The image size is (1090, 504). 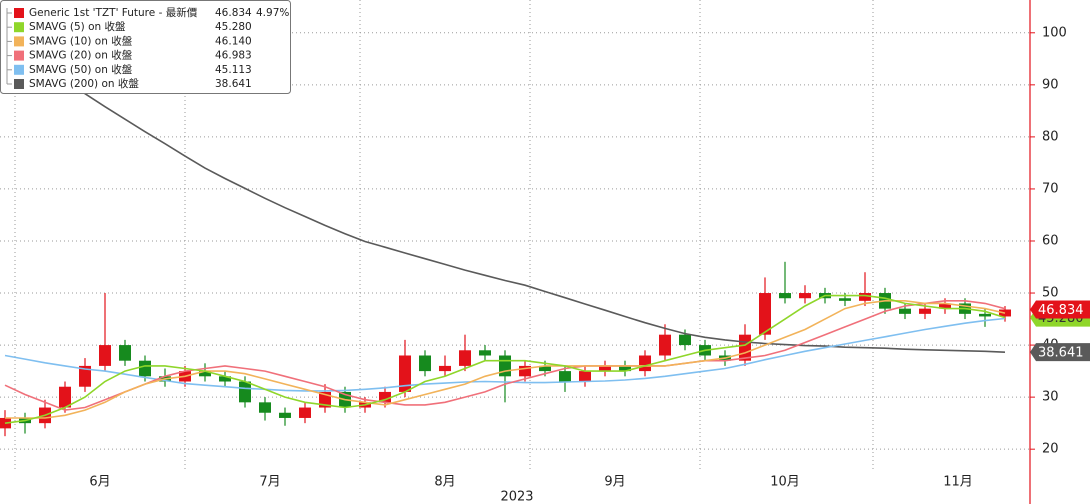 What do you see at coordinates (233, 27) in the screenshot?
I see `legend-value: 45.280` at bounding box center [233, 27].